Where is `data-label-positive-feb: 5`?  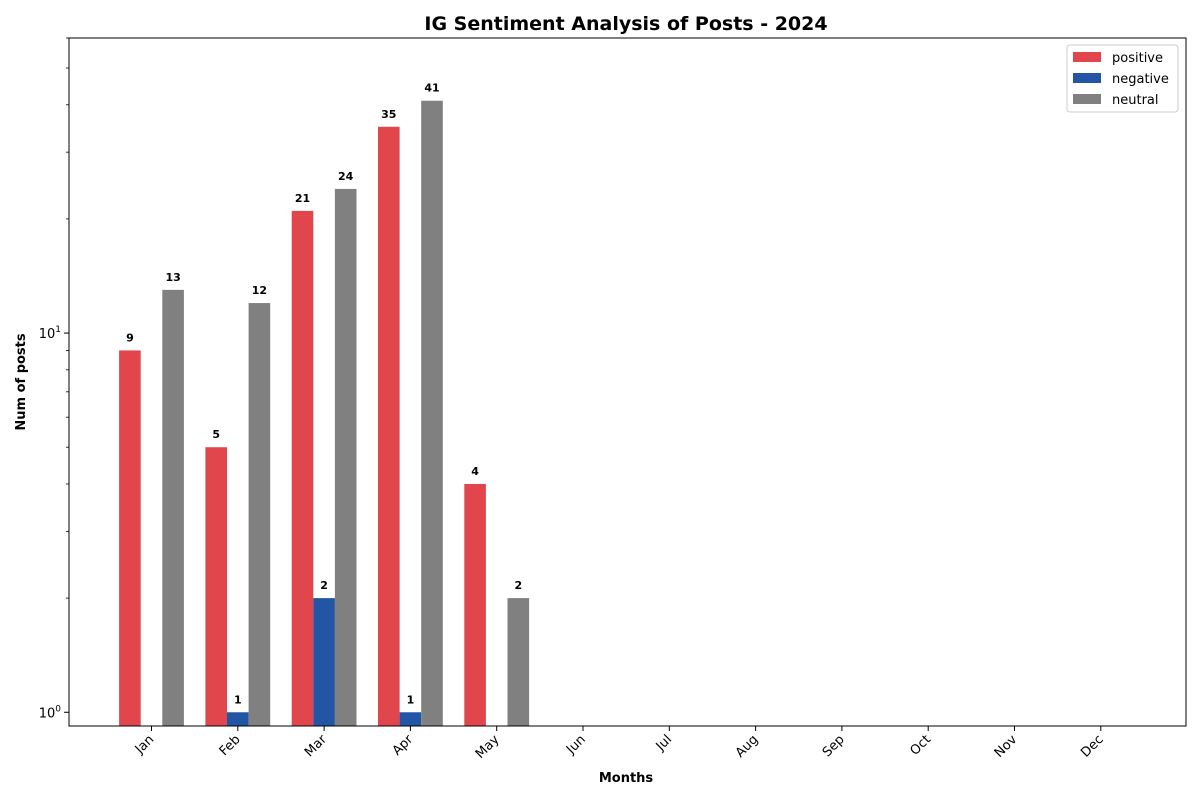 data-label-positive-feb: 5 is located at coordinates (216, 434).